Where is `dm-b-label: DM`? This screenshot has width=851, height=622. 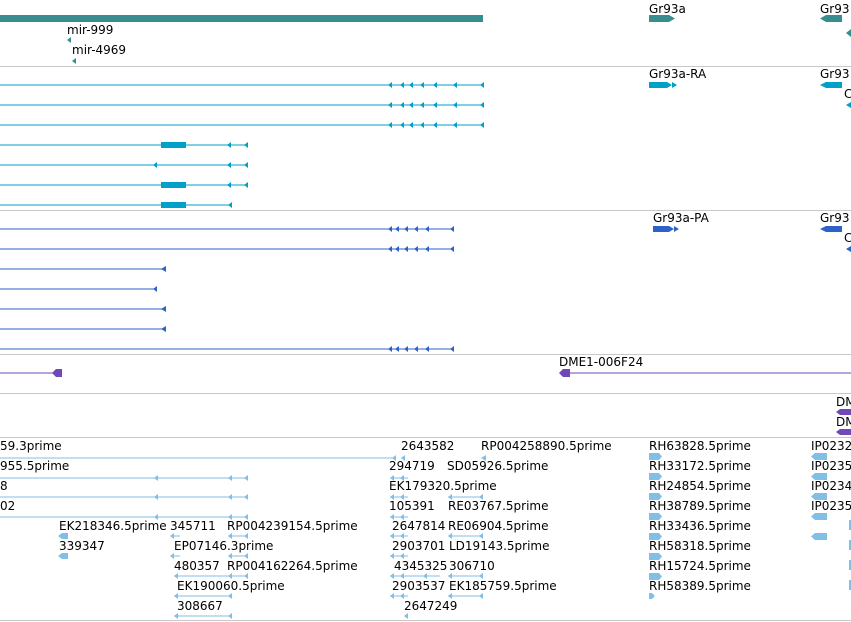 dm-b-label: DM is located at coordinates (843, 422).